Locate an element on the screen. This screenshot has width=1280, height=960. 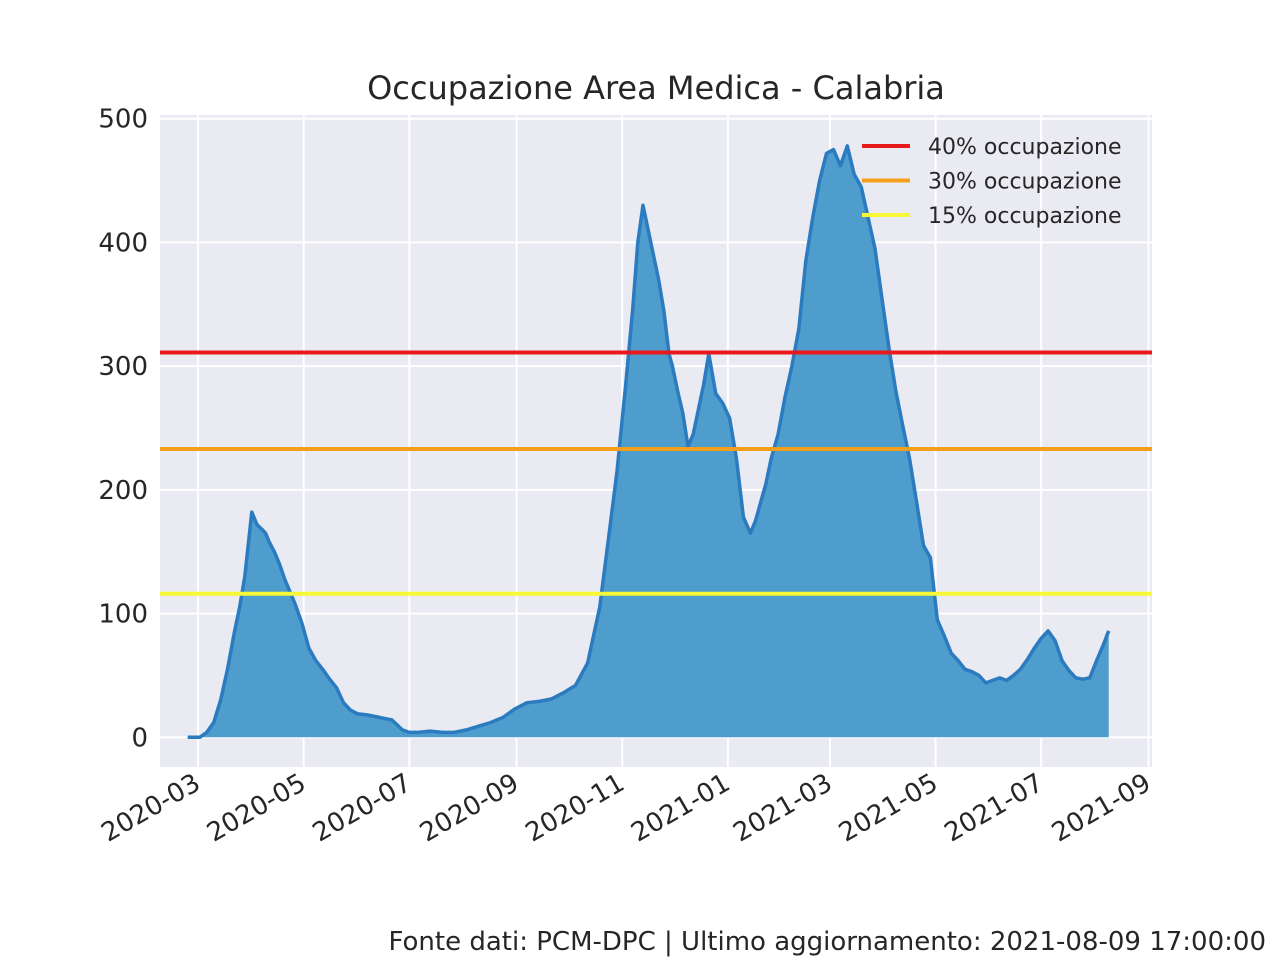
legend-label: 15% occupazione is located at coordinates (1025, 216).